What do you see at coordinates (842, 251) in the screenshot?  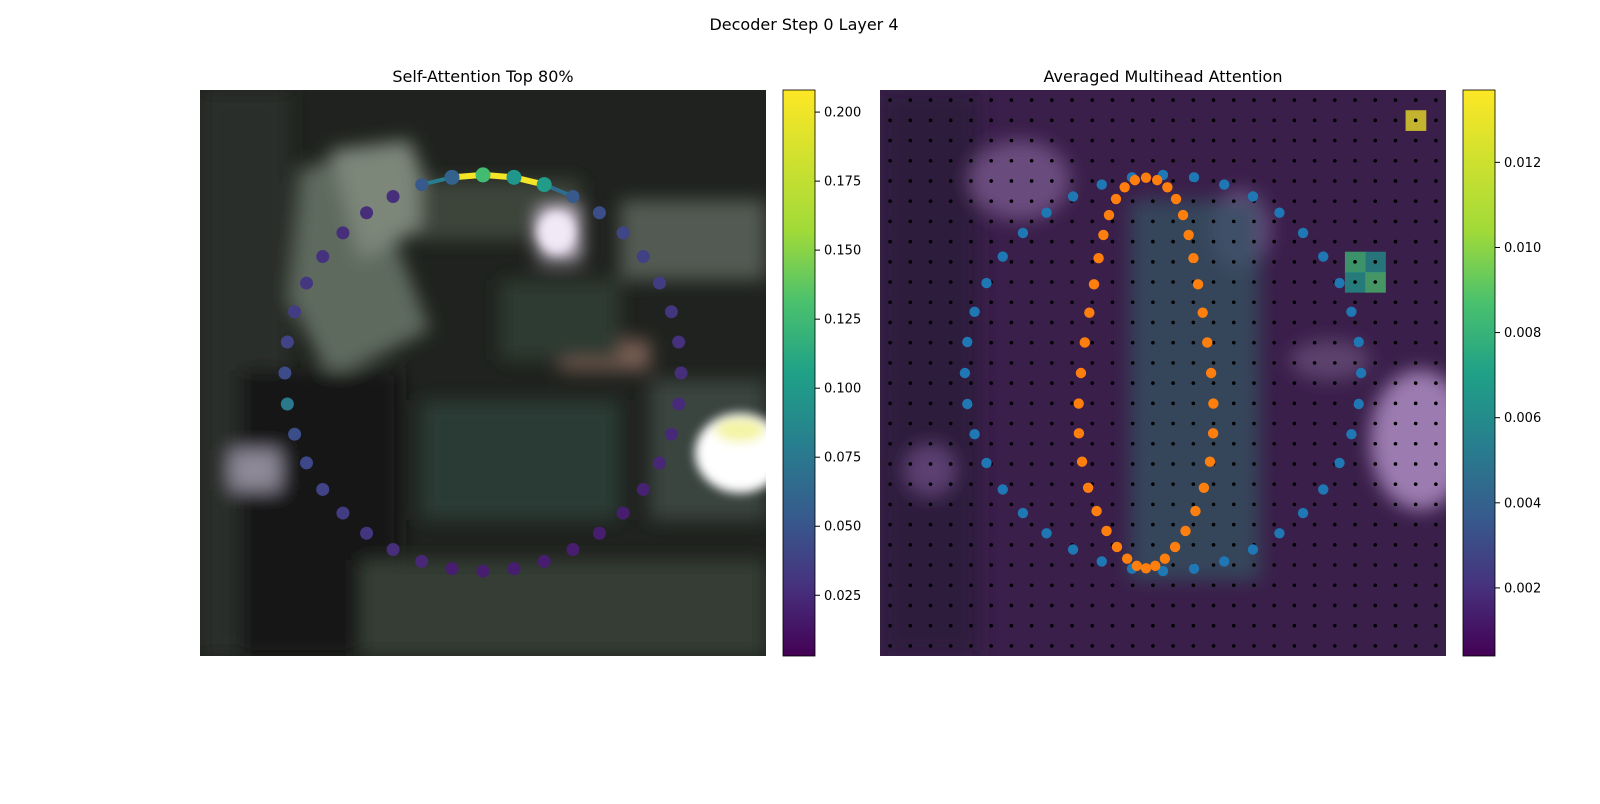 I see `colorbar-tick-label: 0.150` at bounding box center [842, 251].